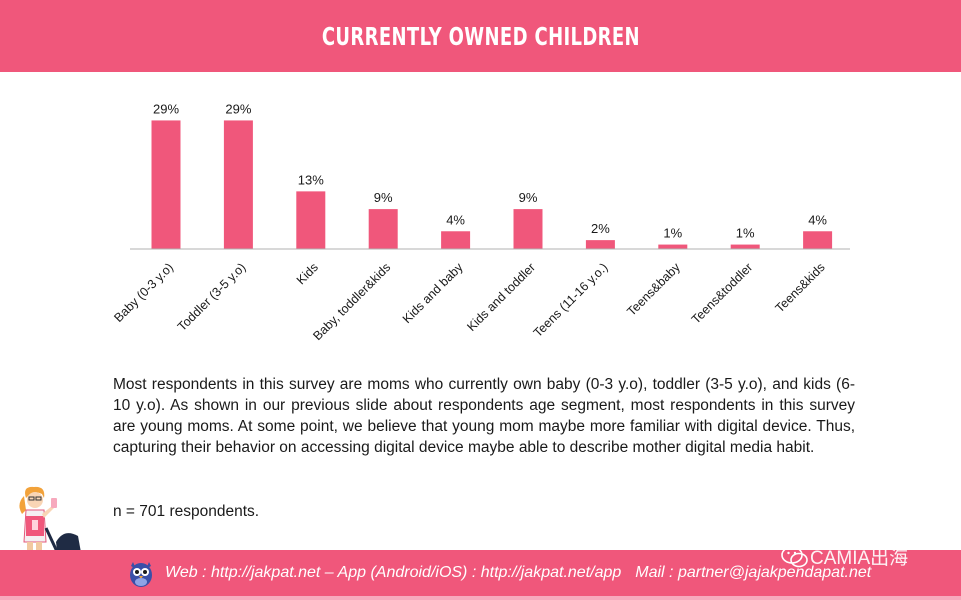  I want to click on data-label-0: 29%, so click(166, 108).